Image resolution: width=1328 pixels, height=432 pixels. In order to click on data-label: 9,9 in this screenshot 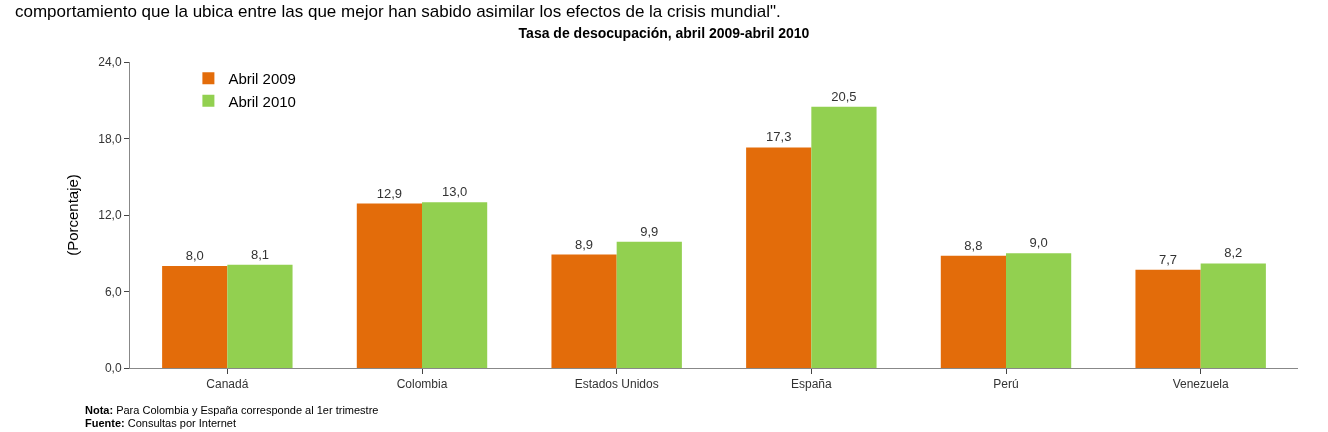, I will do `click(649, 231)`.